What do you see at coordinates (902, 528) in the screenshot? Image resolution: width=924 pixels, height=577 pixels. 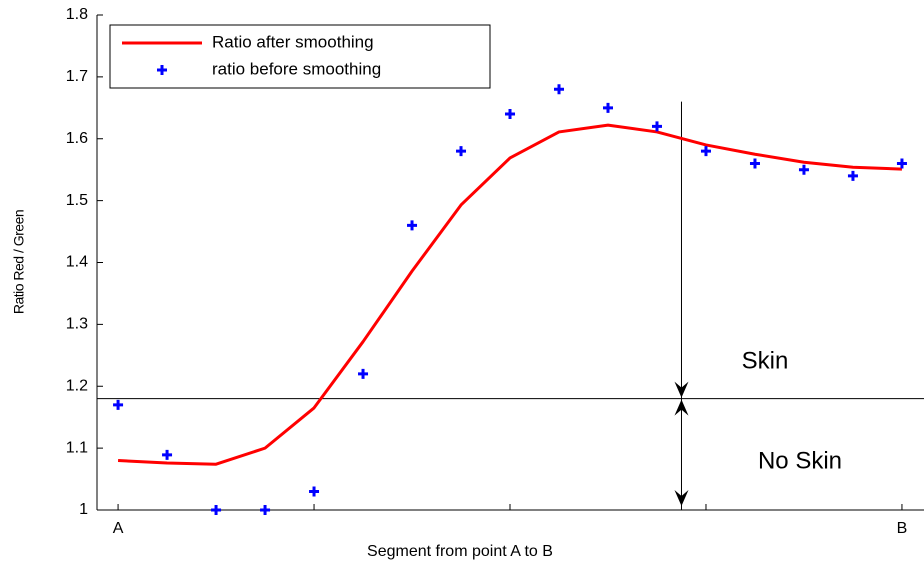 I see `x-tick-label: B` at bounding box center [902, 528].